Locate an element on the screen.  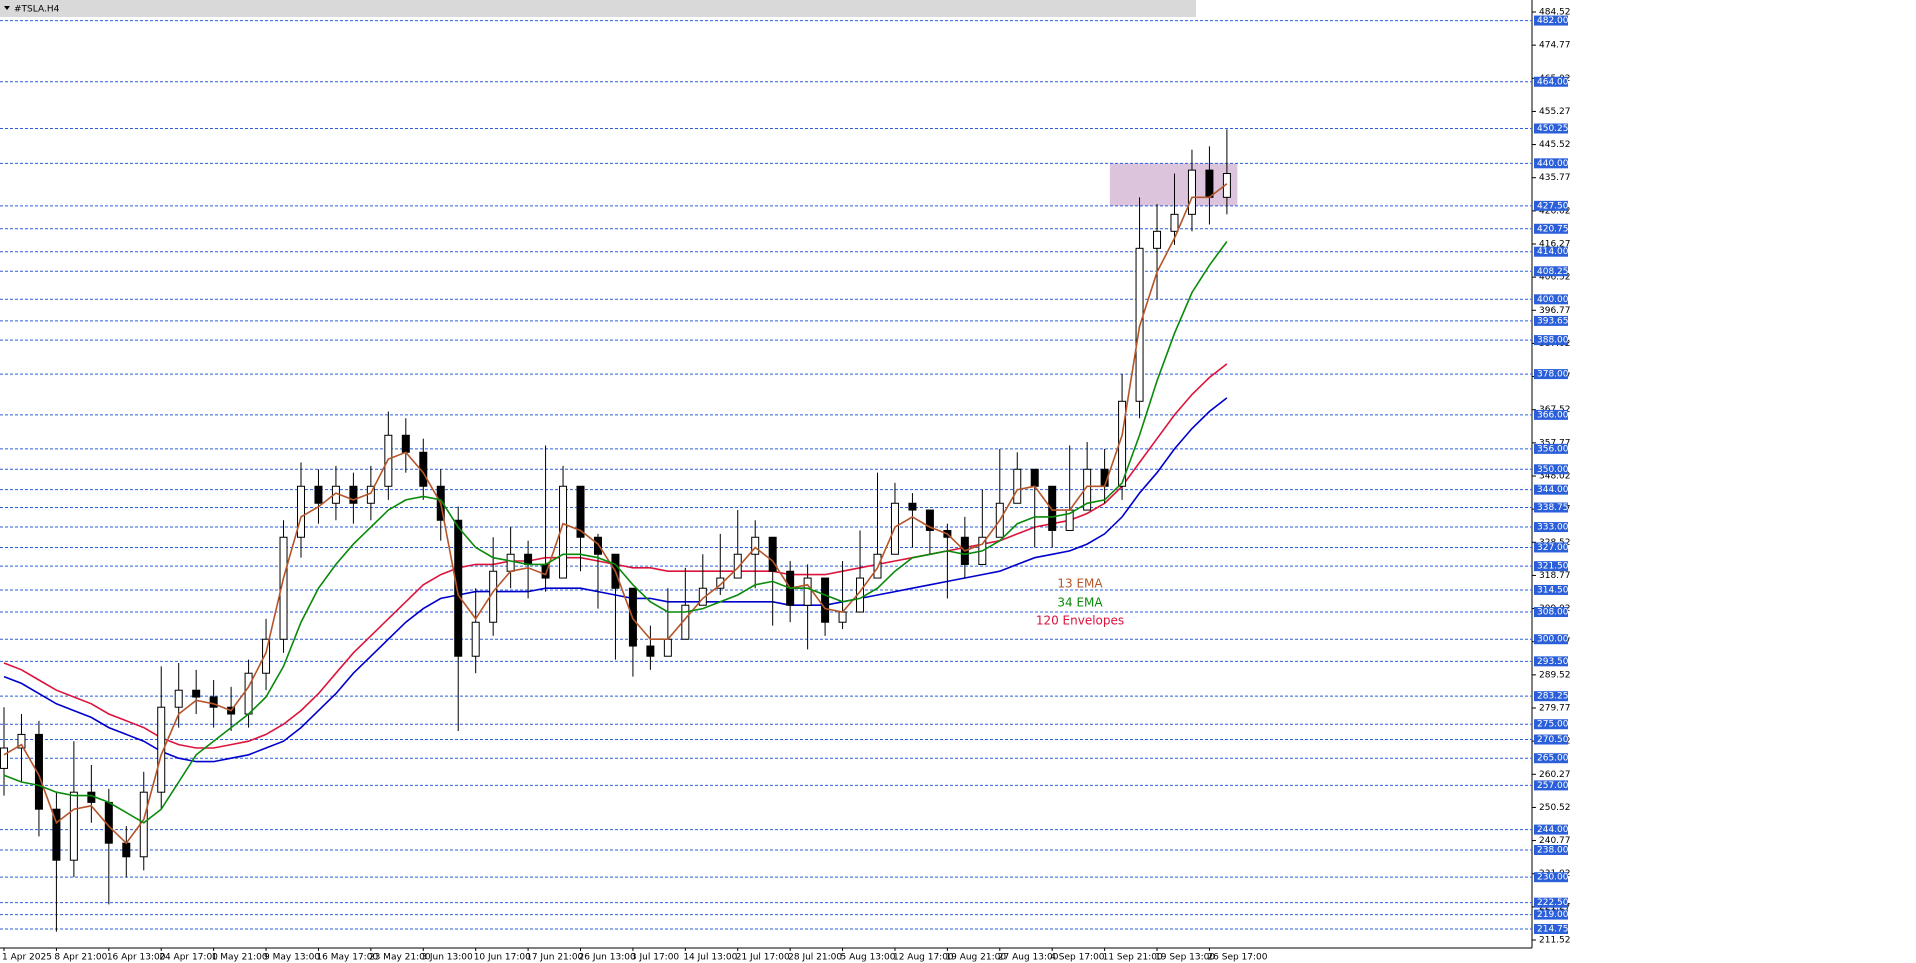
y-tick-label: 474.77 is located at coordinates (1555, 46).